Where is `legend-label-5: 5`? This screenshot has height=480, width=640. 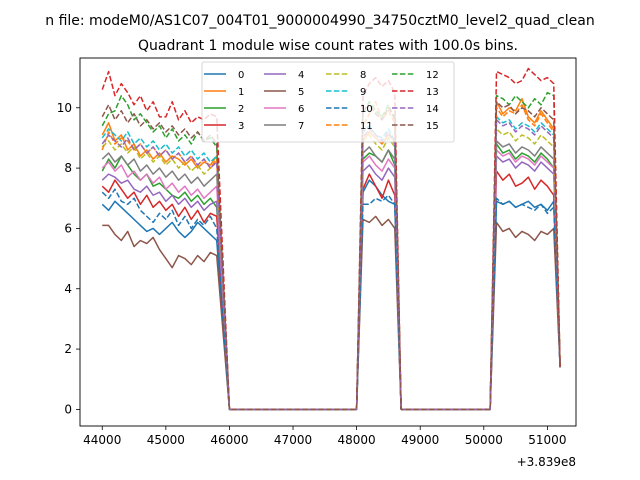
legend-label-5: 5 is located at coordinates (301, 92).